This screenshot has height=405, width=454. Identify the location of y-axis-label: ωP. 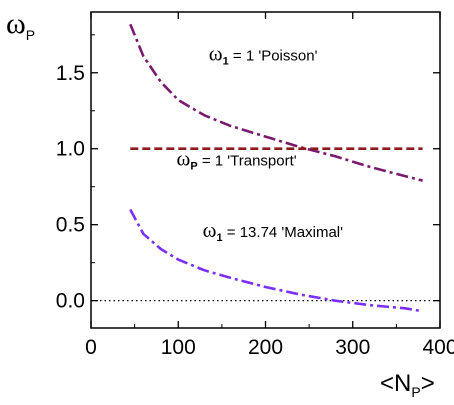
(20, 25).